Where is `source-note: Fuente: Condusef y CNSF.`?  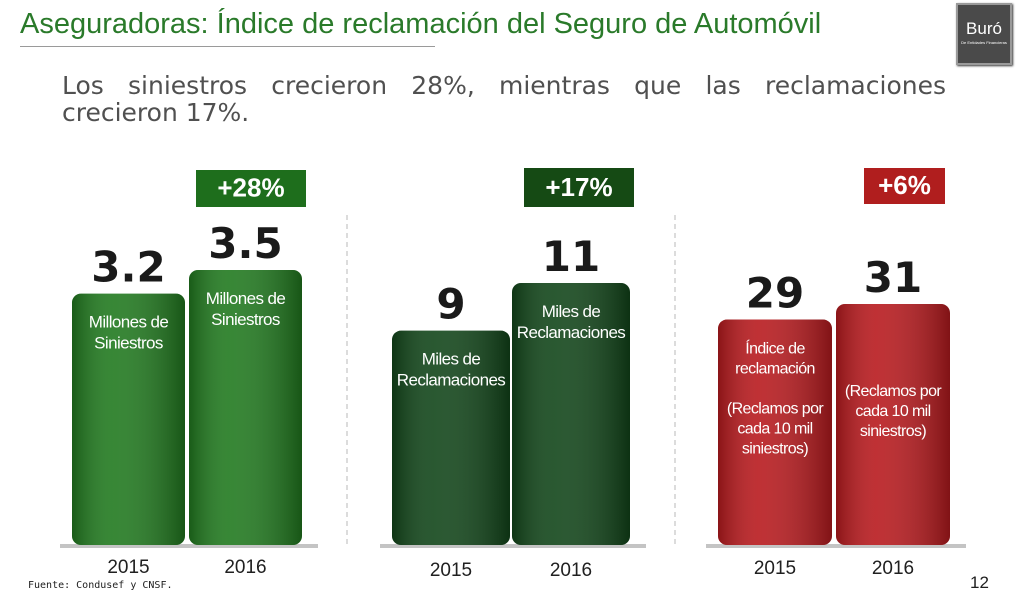 source-note: Fuente: Condusef y CNSF. is located at coordinates (100, 585).